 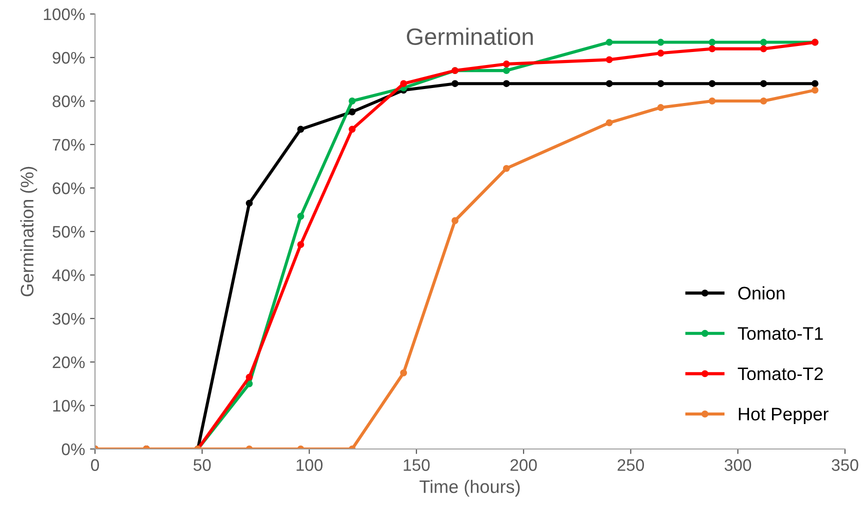 What do you see at coordinates (68, 318) in the screenshot?
I see `y-tick-label: 30%` at bounding box center [68, 318].